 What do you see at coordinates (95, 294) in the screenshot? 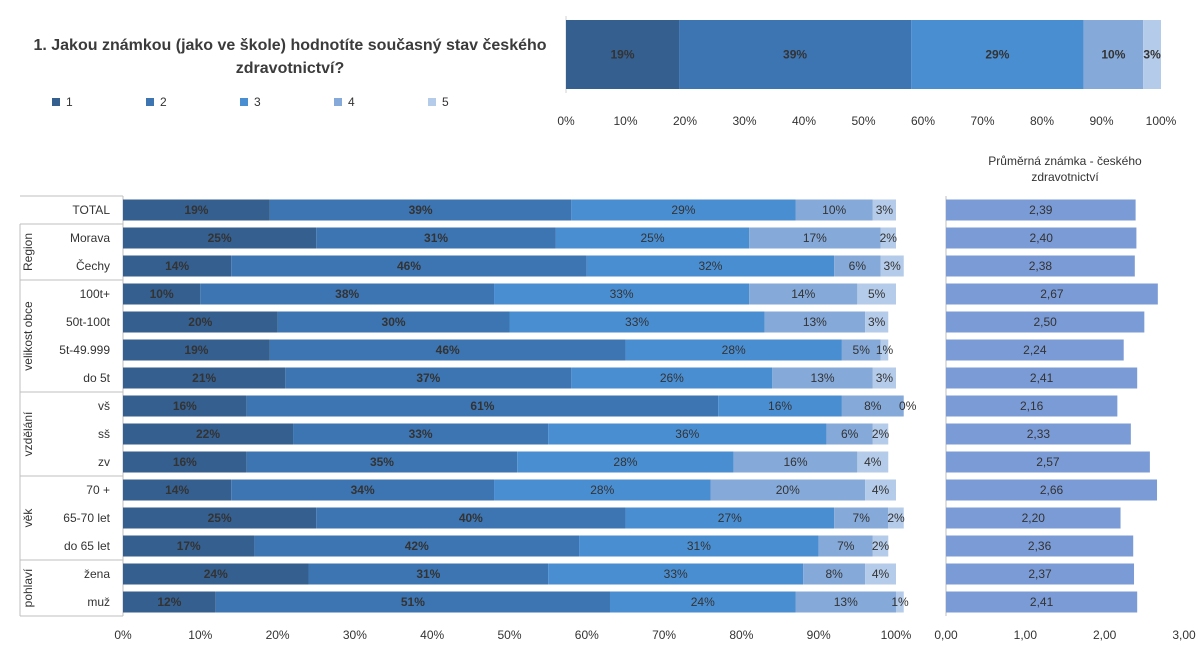
I see `category-label: 100t+` at bounding box center [95, 294].